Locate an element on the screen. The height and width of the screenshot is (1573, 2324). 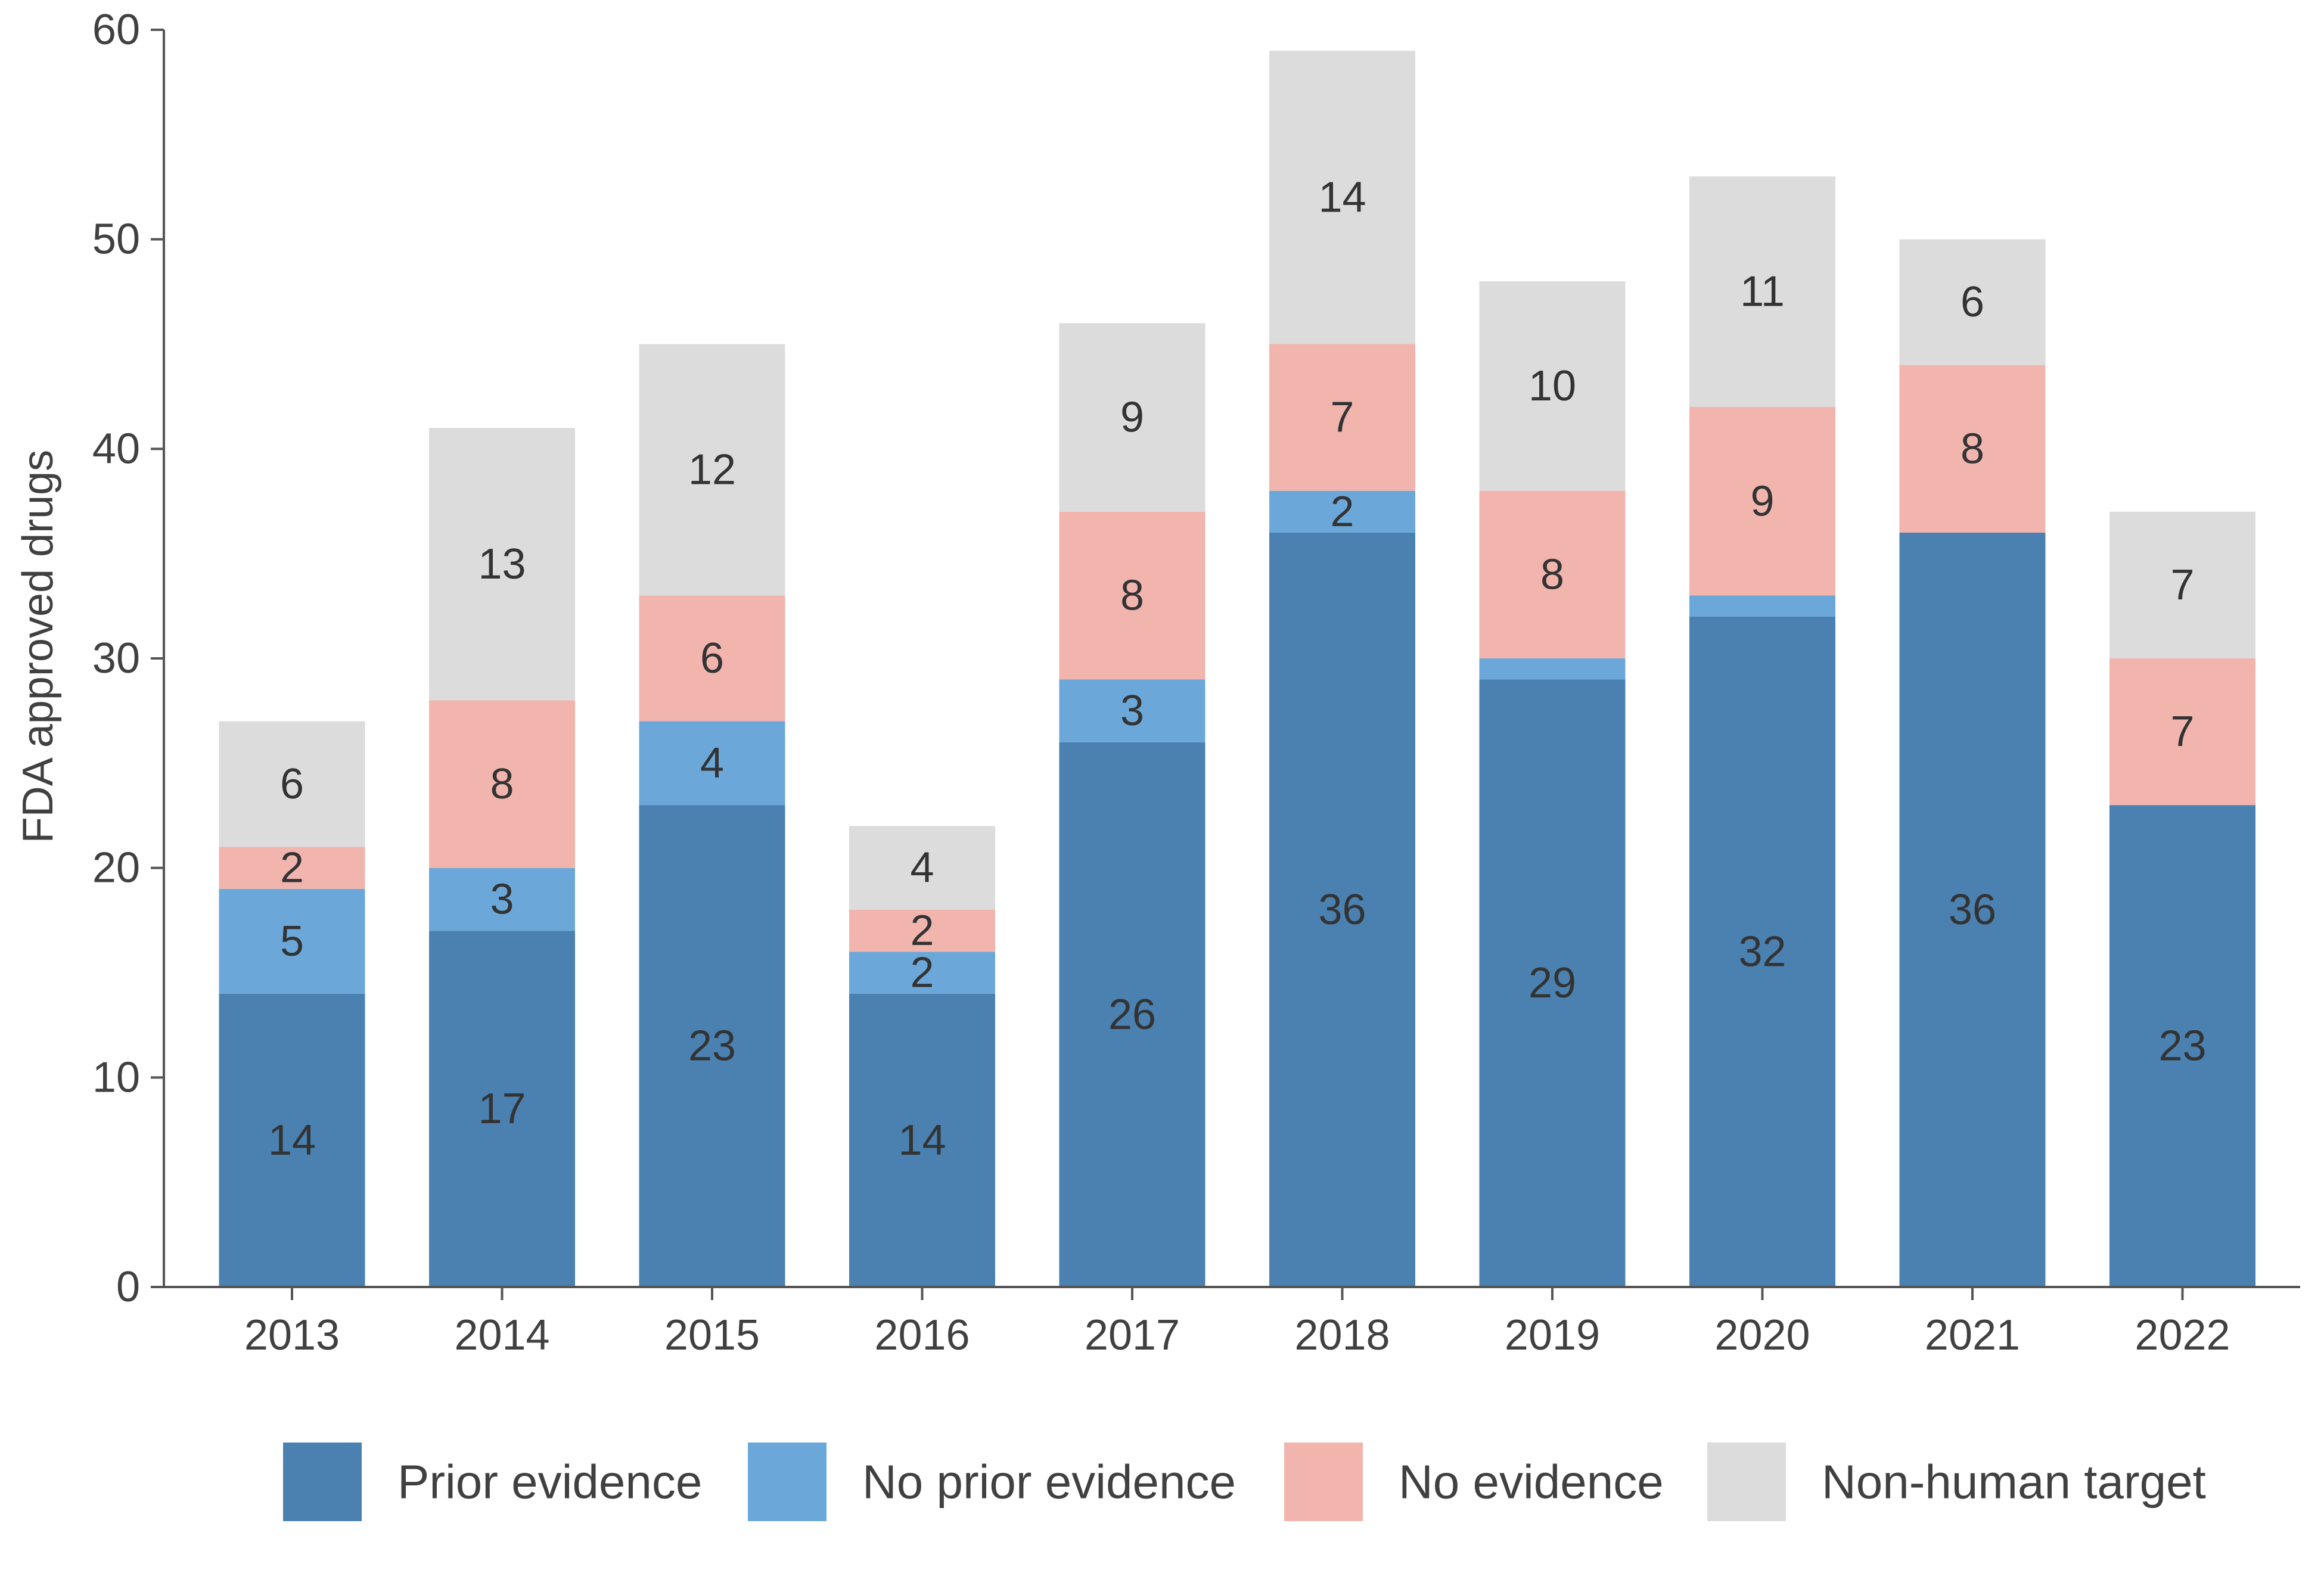
data-label: 10 is located at coordinates (1552, 386).